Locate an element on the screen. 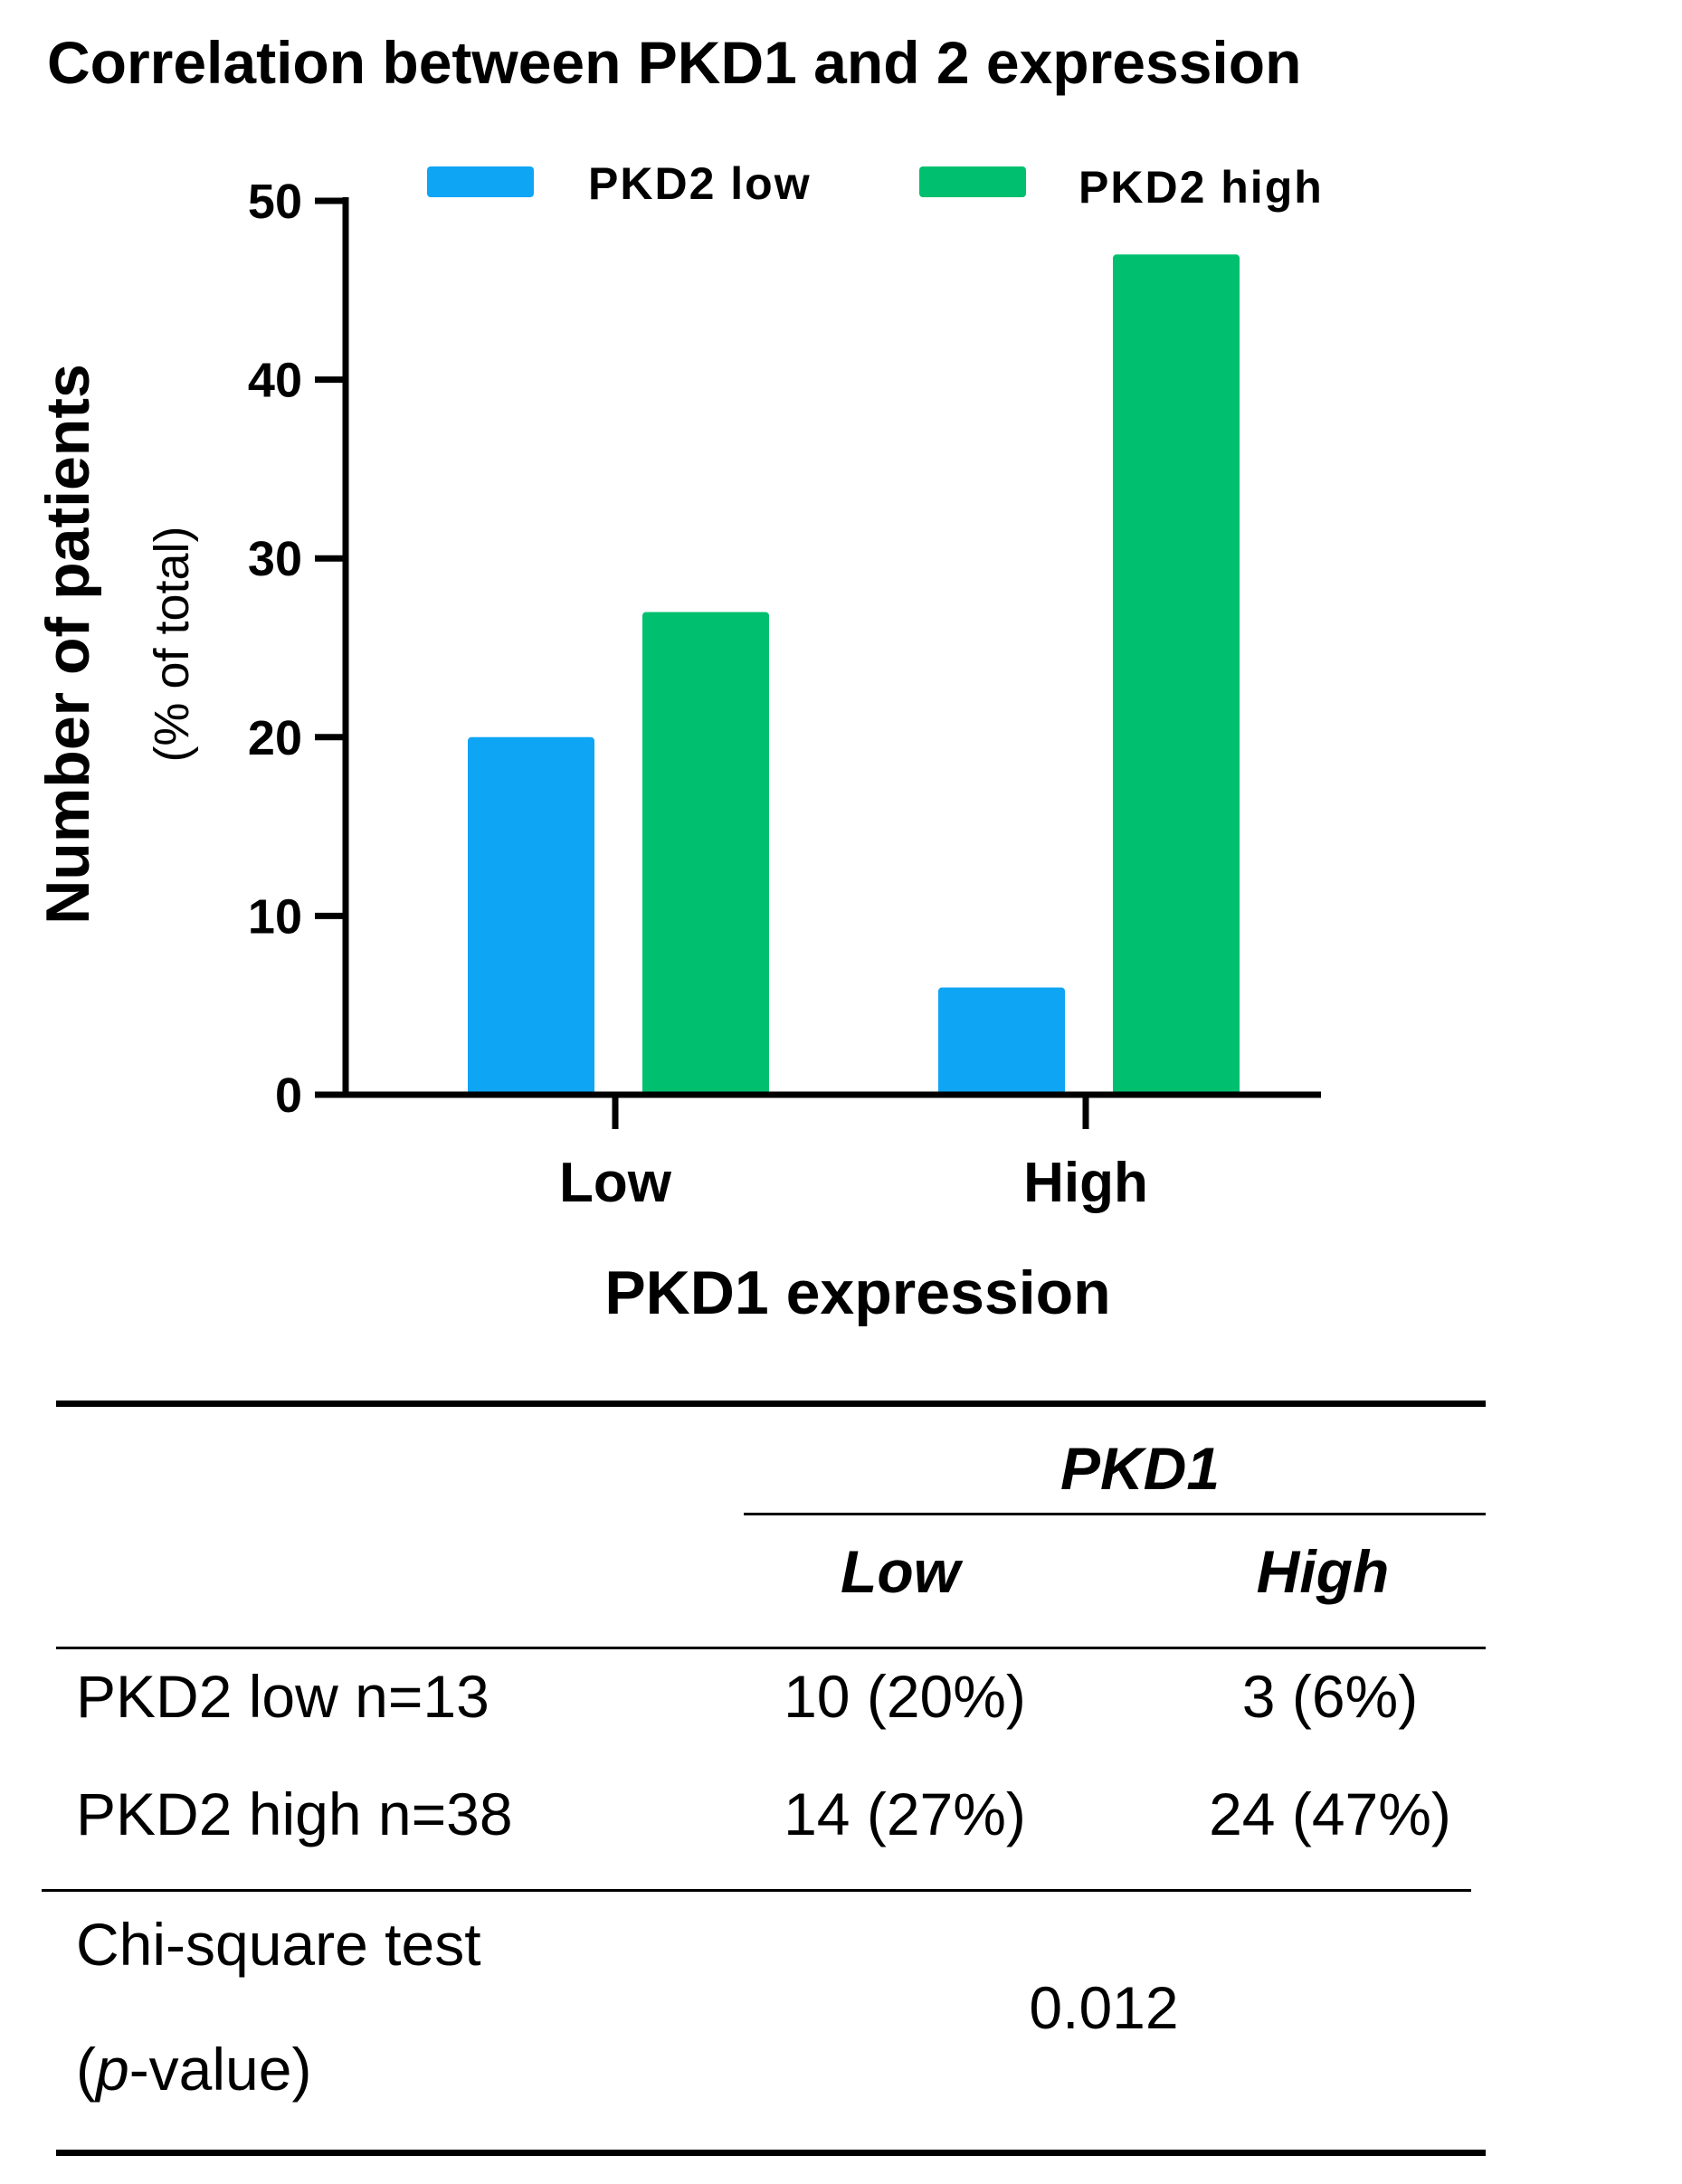  table-bottom-rule is located at coordinates (771, 2153).